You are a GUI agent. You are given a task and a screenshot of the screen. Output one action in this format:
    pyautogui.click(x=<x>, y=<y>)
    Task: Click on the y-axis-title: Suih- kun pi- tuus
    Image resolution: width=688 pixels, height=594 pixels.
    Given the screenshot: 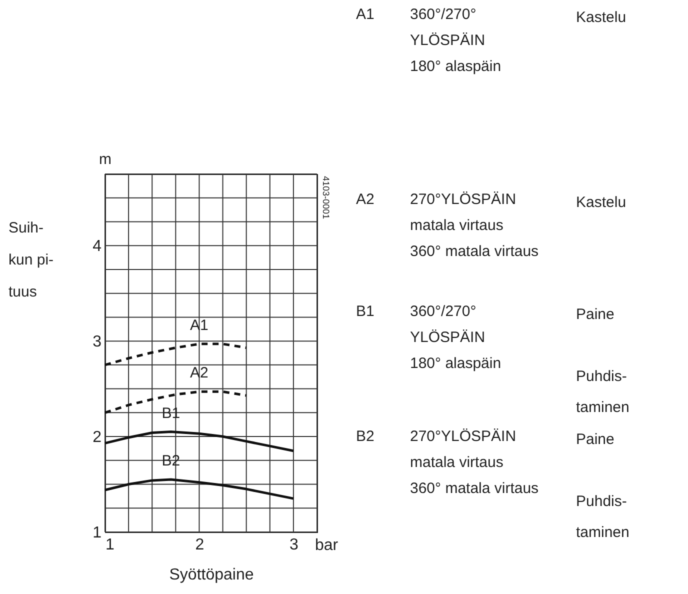 What is the action you would take?
    pyautogui.click(x=31, y=260)
    